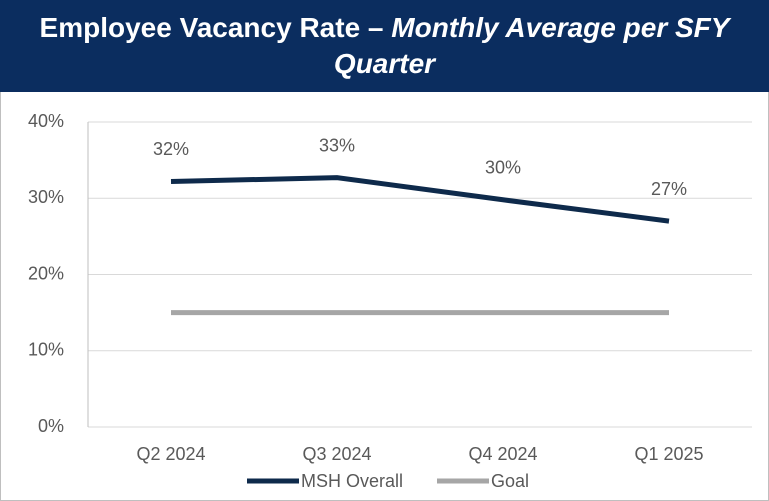  I want to click on data-label: 27%, so click(669, 189).